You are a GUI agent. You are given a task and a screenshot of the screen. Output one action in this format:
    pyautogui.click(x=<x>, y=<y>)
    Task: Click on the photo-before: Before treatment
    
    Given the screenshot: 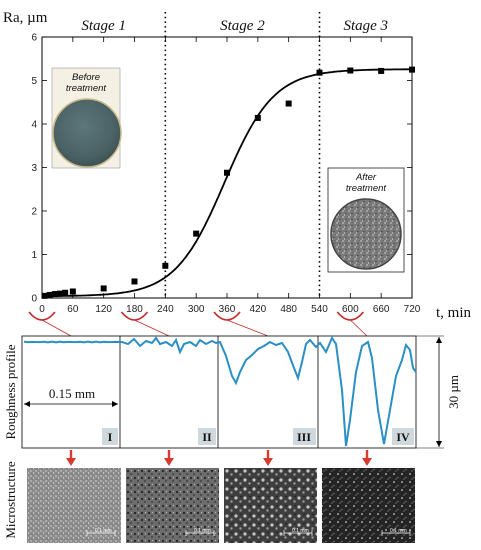 What is the action you would take?
    pyautogui.click(x=86, y=118)
    